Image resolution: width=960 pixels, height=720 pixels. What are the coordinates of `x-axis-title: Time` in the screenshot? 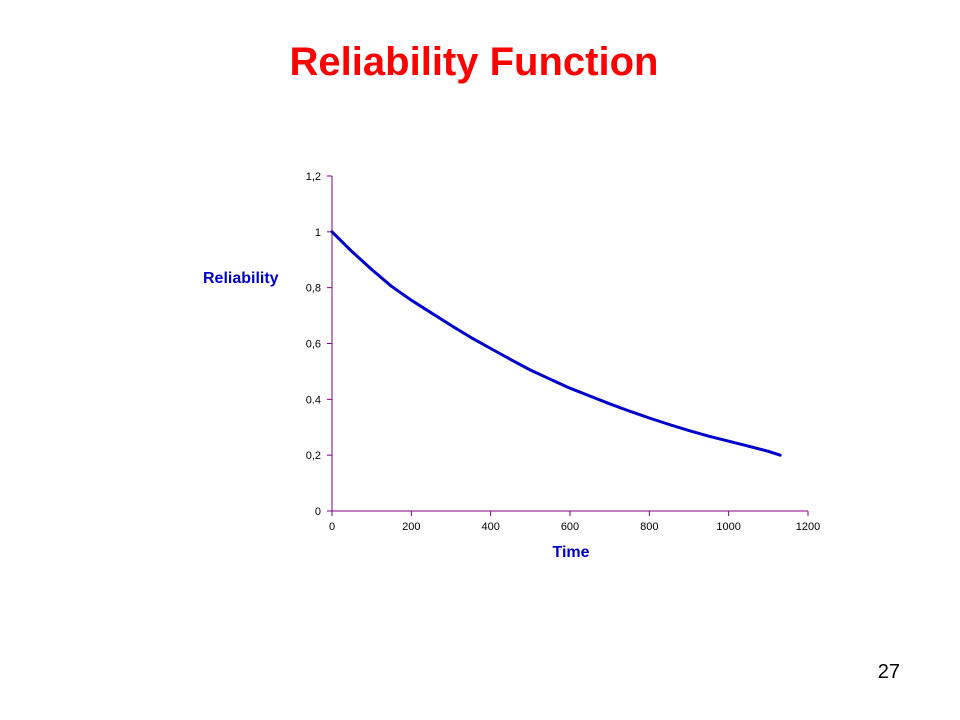 It's located at (570, 552).